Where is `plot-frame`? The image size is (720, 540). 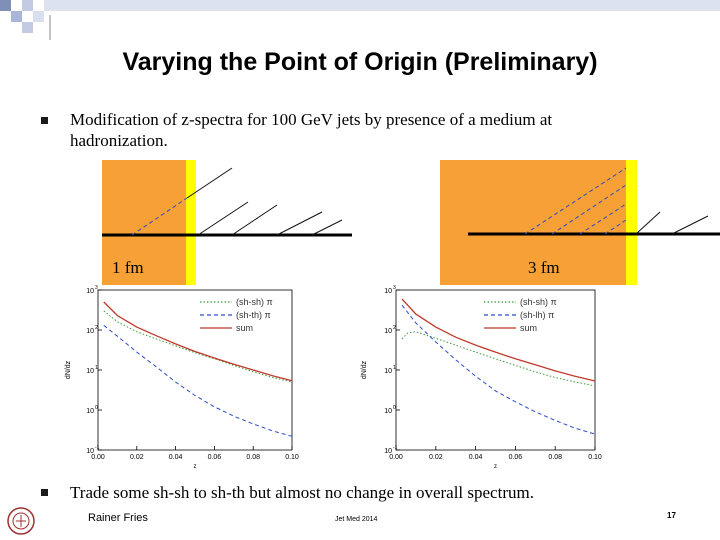
plot-frame is located at coordinates (495, 370).